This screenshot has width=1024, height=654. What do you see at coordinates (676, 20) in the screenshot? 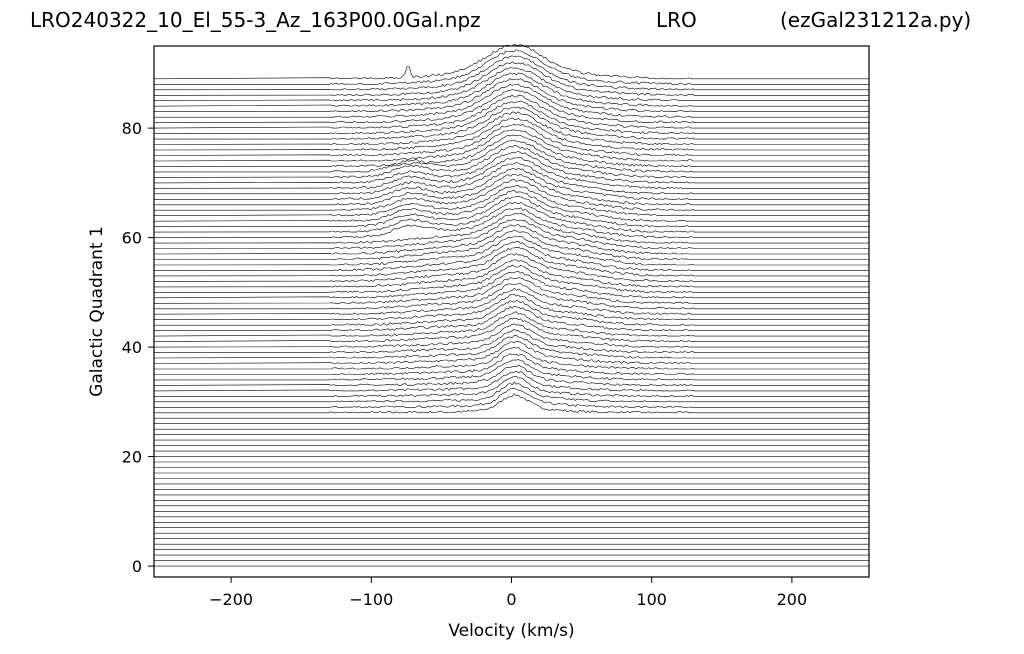
I see `chart-title-site: LRO` at bounding box center [676, 20].